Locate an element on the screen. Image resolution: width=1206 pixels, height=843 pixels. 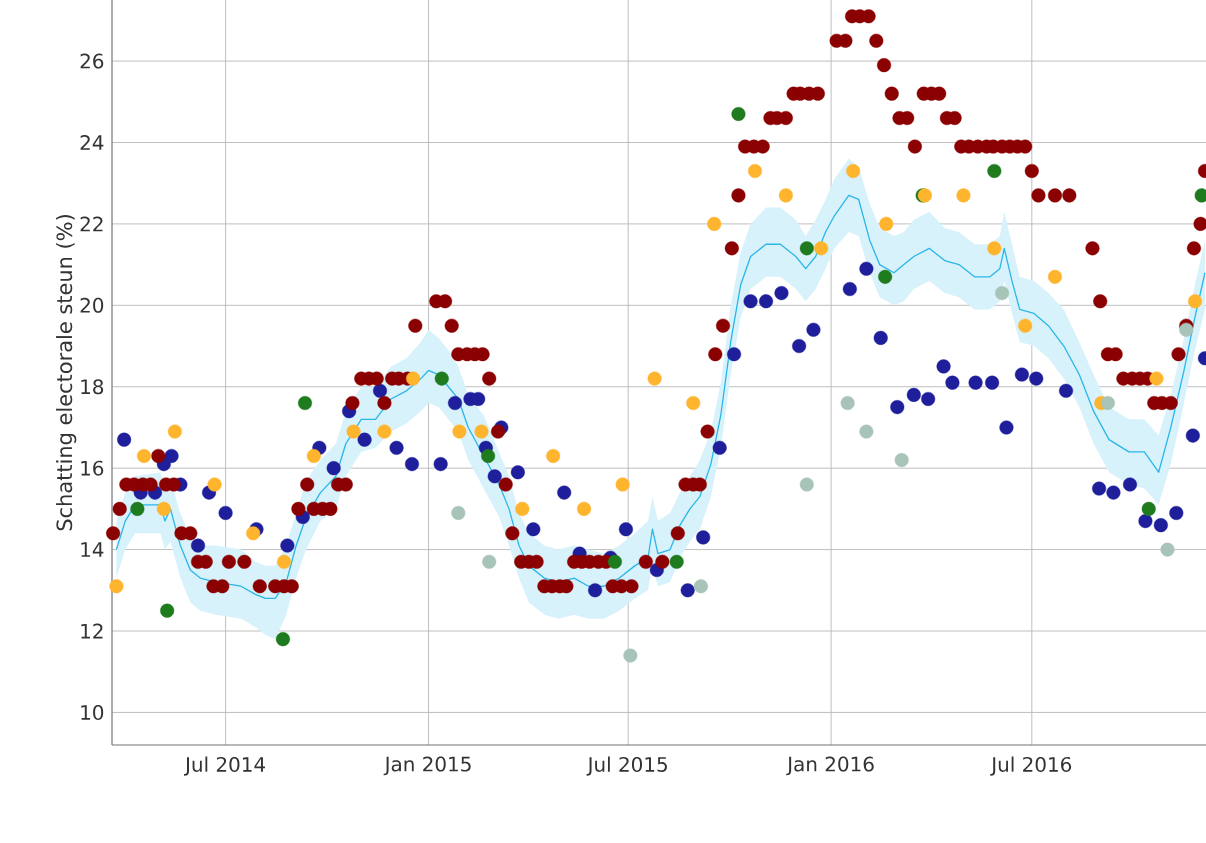
y-tick-label: 24 is located at coordinates (92, 142).